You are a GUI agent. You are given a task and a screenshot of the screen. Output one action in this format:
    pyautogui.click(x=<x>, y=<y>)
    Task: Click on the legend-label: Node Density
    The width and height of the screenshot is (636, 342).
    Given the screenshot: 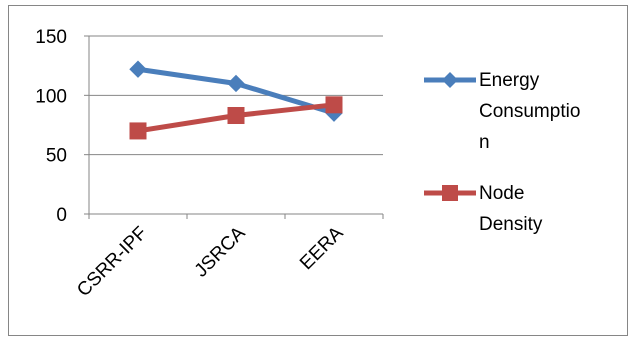 What is the action you would take?
    pyautogui.click(x=511, y=209)
    